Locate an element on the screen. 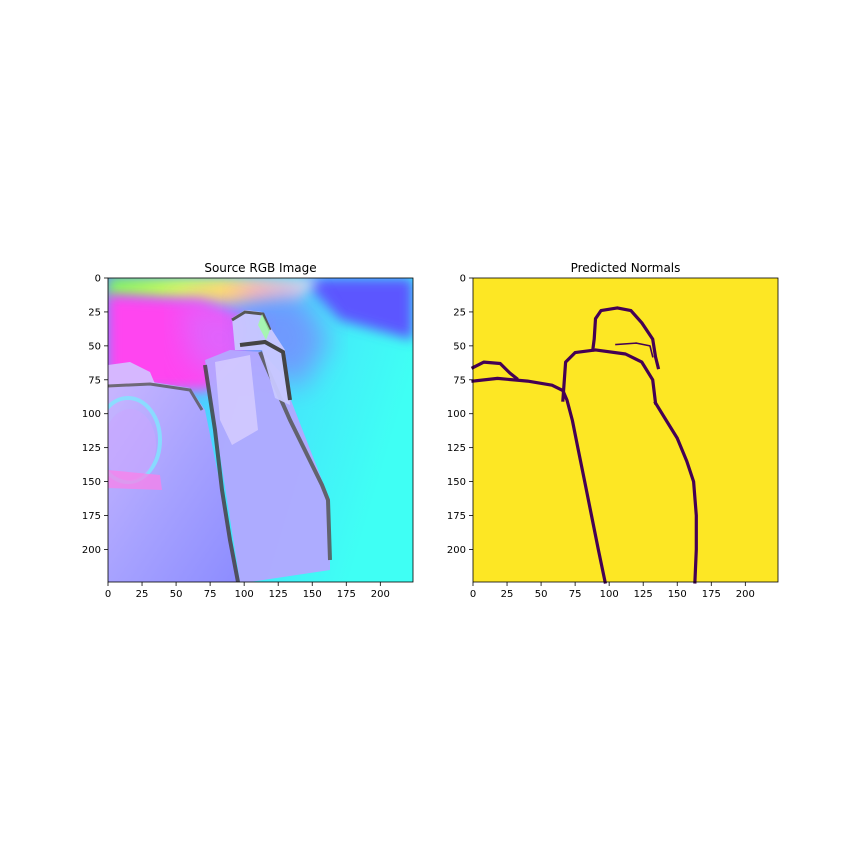 The image size is (864, 864). back-bottle-green is located at coordinates (264, 327).